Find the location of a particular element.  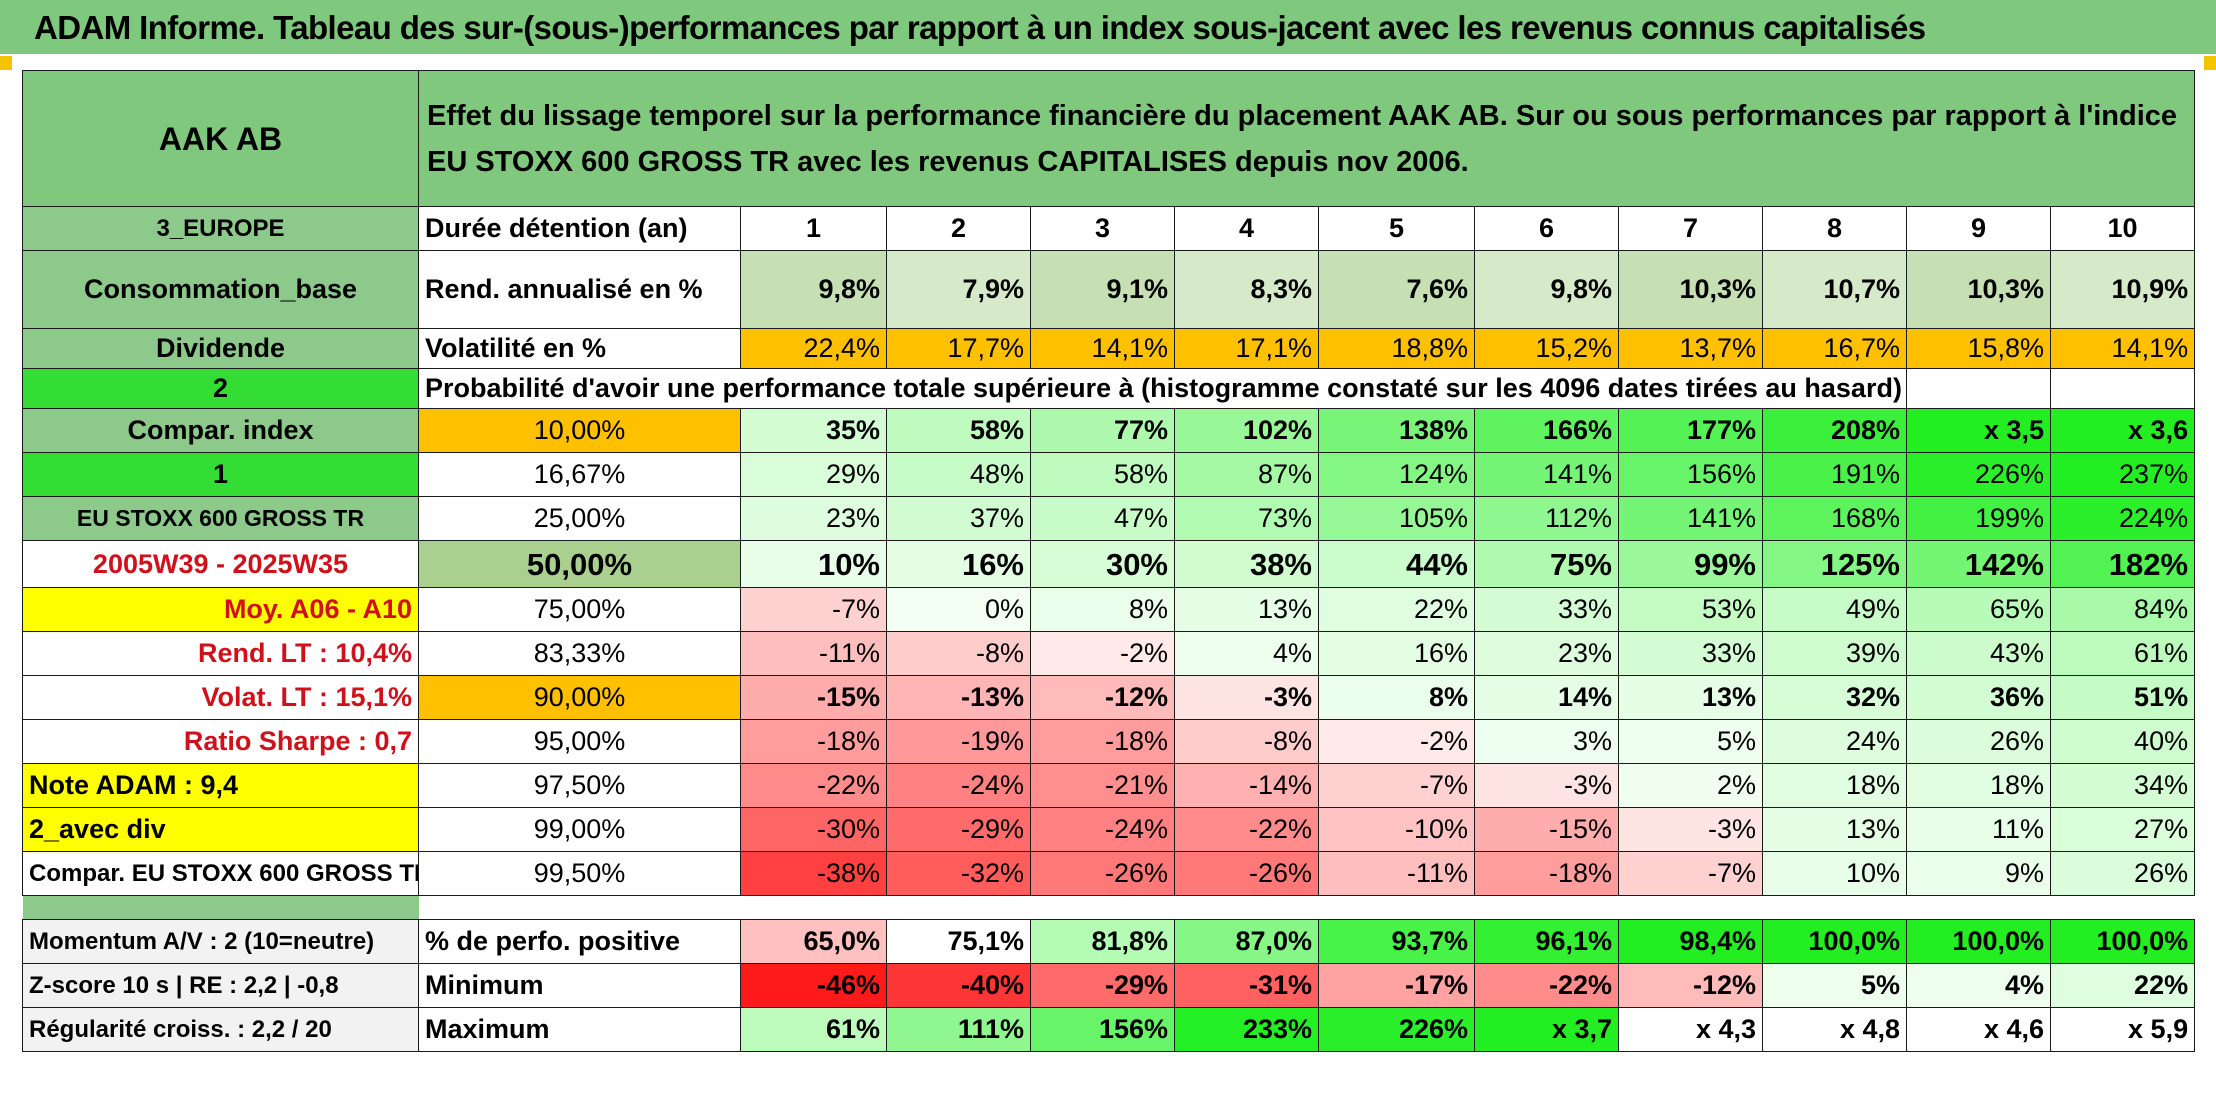

minimum-value: -31% is located at coordinates (1246, 985).